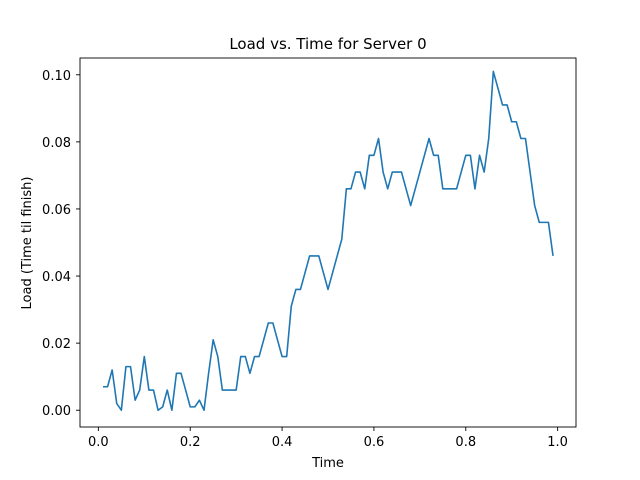  Describe the element at coordinates (282, 442) in the screenshot. I see `x-tick-label: 0.4` at that location.